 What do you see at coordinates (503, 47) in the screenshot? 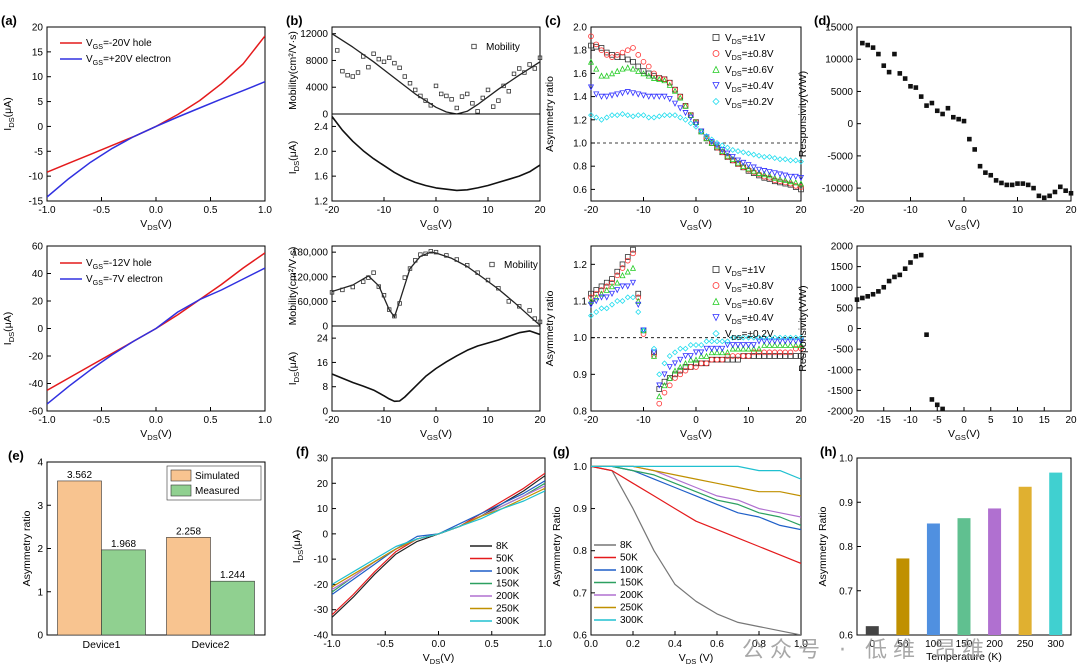
I see `legend-label: Mobility` at bounding box center [503, 47].